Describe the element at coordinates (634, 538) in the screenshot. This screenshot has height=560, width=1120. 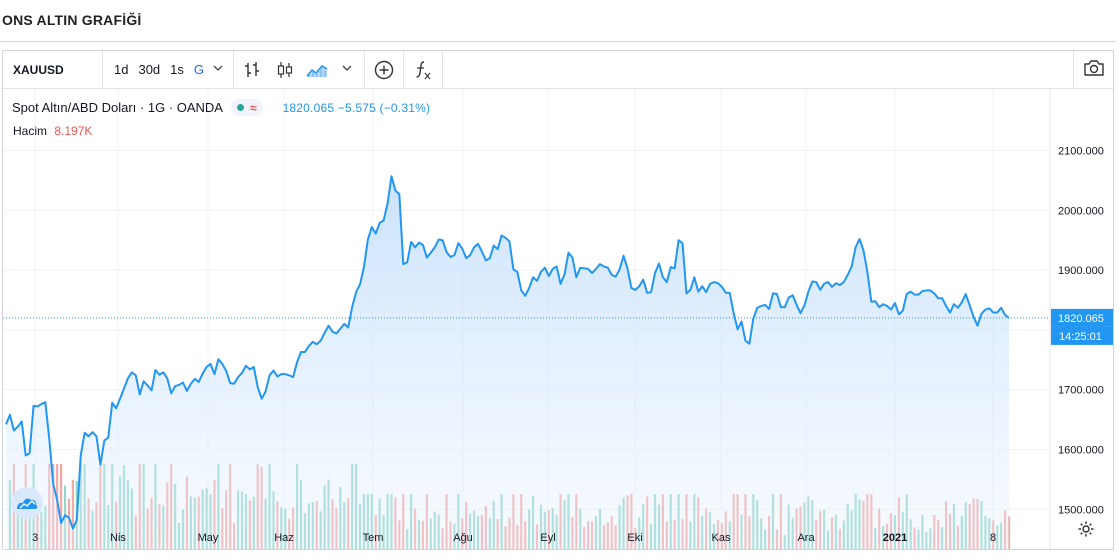
I see `x-tick-label: Eki` at that location.